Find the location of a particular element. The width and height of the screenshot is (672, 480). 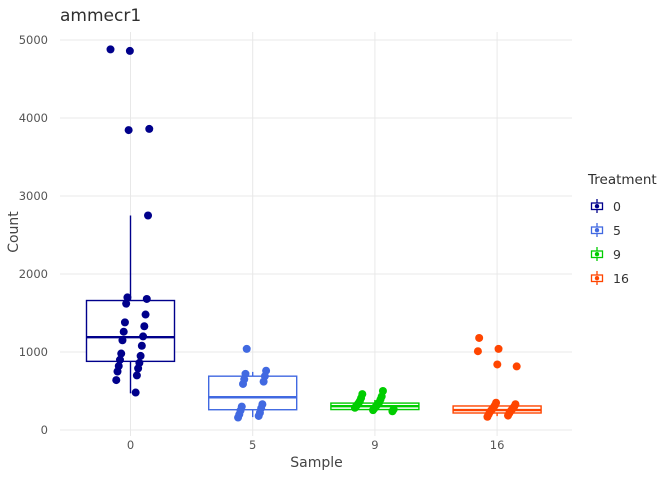

legend-item-label: 5 is located at coordinates (617, 230).